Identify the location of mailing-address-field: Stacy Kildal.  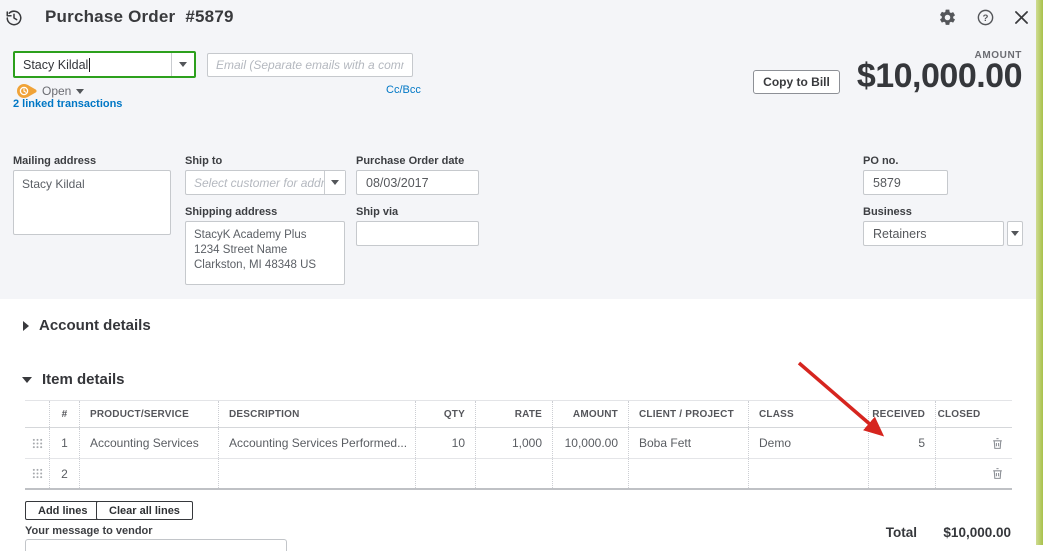
(92, 202).